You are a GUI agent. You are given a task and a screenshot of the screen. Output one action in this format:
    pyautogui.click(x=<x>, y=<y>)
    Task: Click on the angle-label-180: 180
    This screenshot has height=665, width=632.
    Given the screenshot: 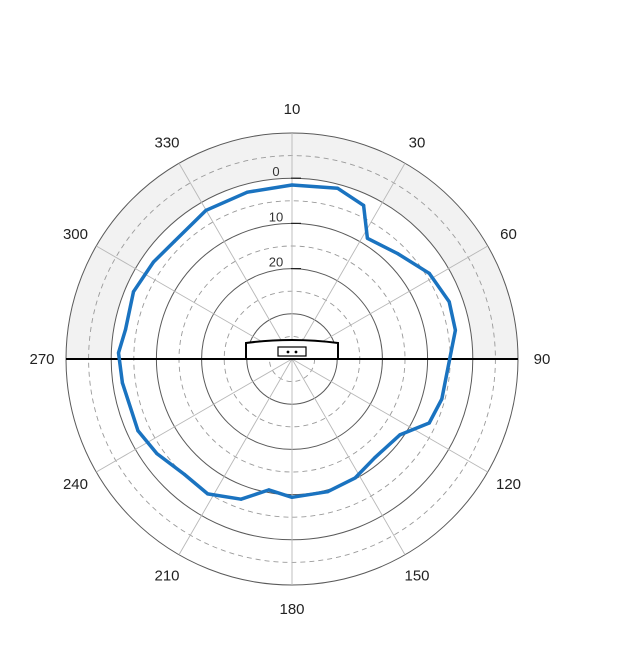 What is the action you would take?
    pyautogui.click(x=291, y=609)
    